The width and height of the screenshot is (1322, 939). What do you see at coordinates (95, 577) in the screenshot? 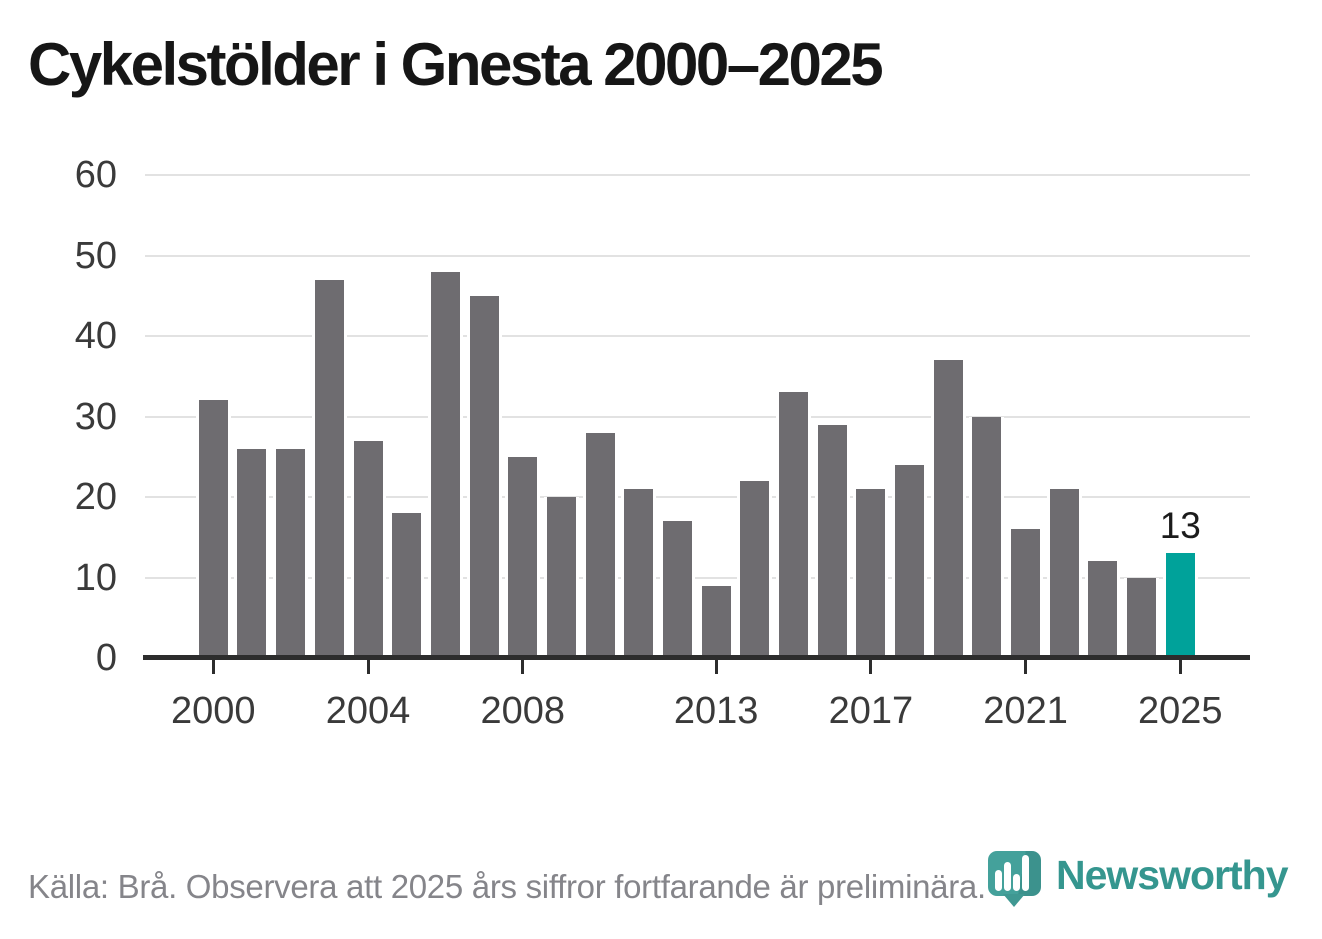
I see `y-axis-tick-label-10: 10` at bounding box center [95, 577].